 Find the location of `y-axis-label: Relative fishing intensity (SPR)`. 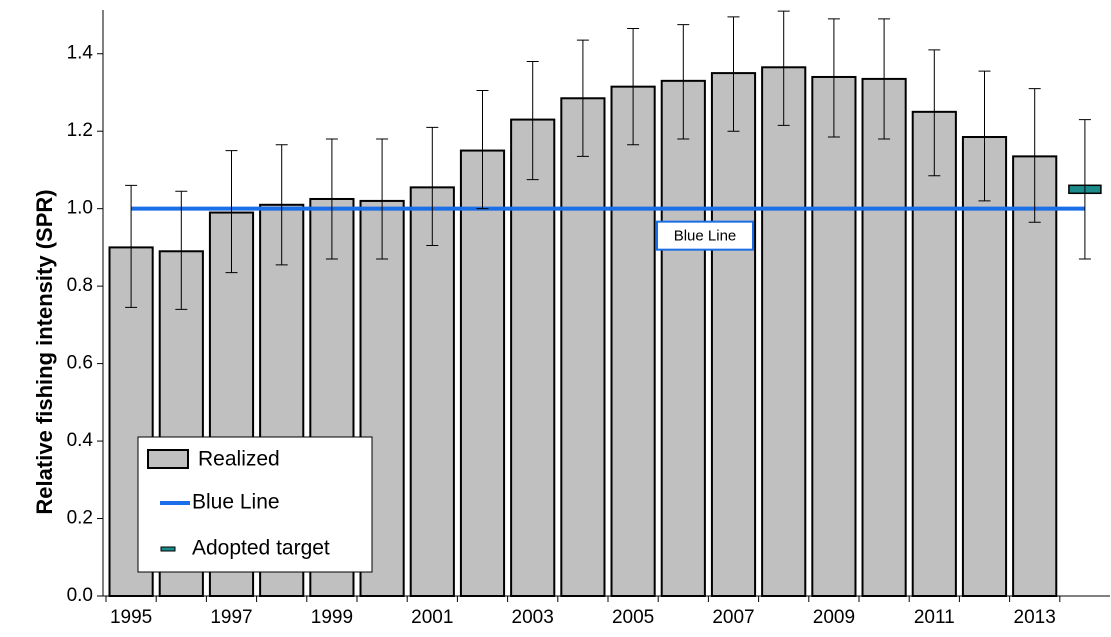

y-axis-label: Relative fishing intensity (SPR) is located at coordinates (44, 351).